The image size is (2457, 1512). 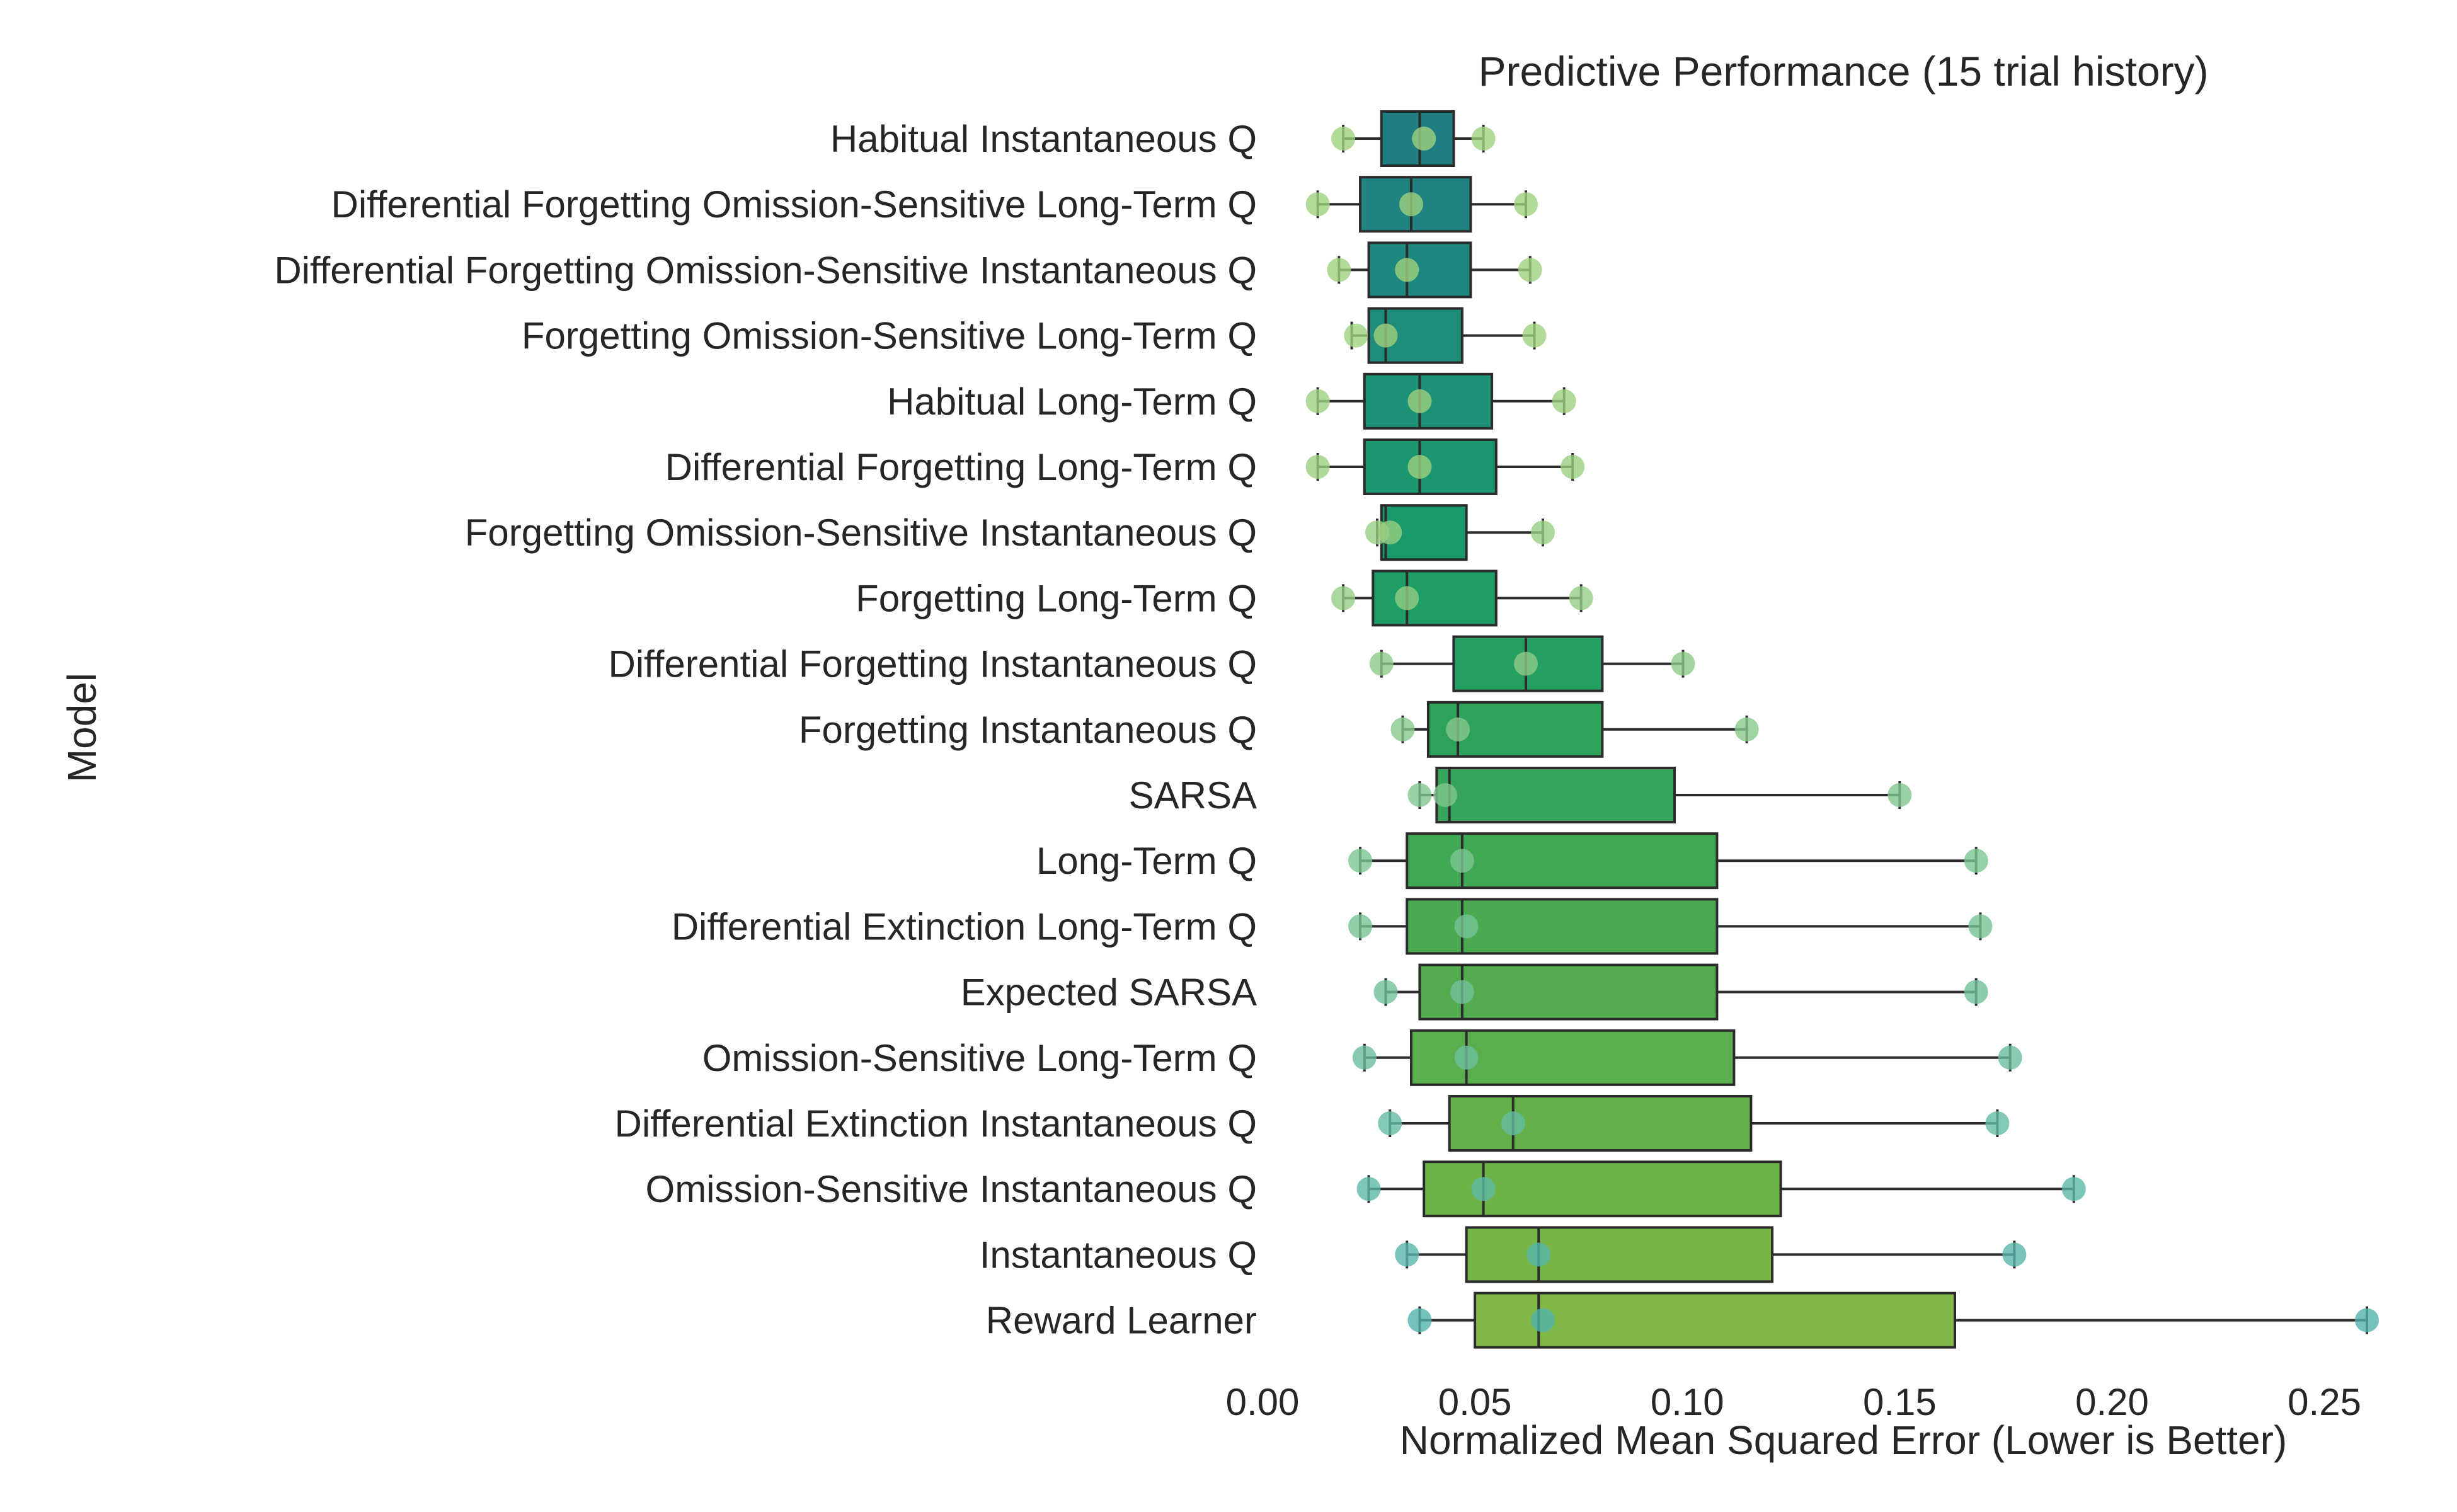 I want to click on x-tick-label: 0.10, so click(x=1687, y=1402).